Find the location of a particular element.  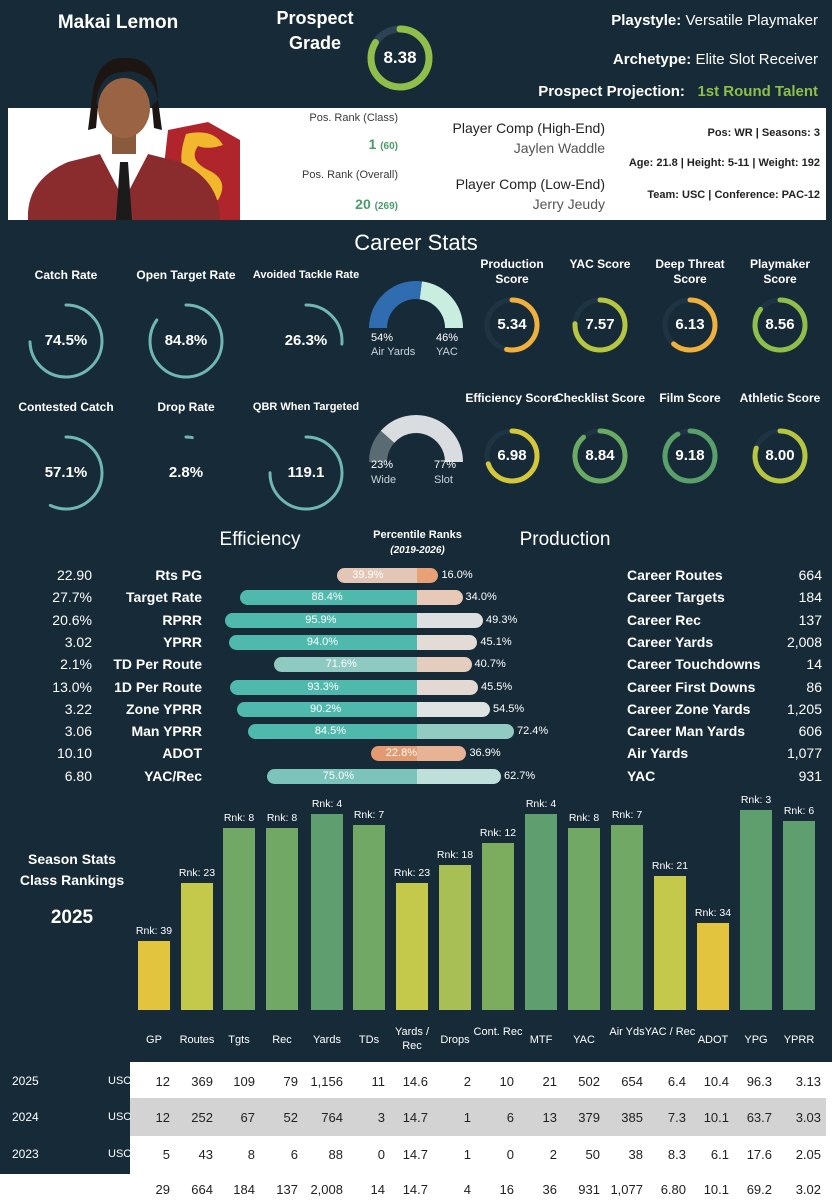

efficiency-label: RPRR is located at coordinates (182, 619).